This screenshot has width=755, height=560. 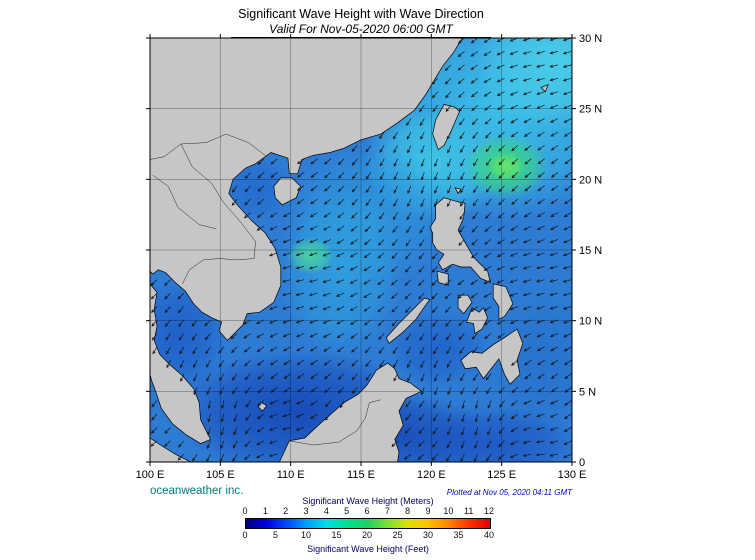 I want to click on lon-tick-label: 110 E, so click(x=291, y=475).